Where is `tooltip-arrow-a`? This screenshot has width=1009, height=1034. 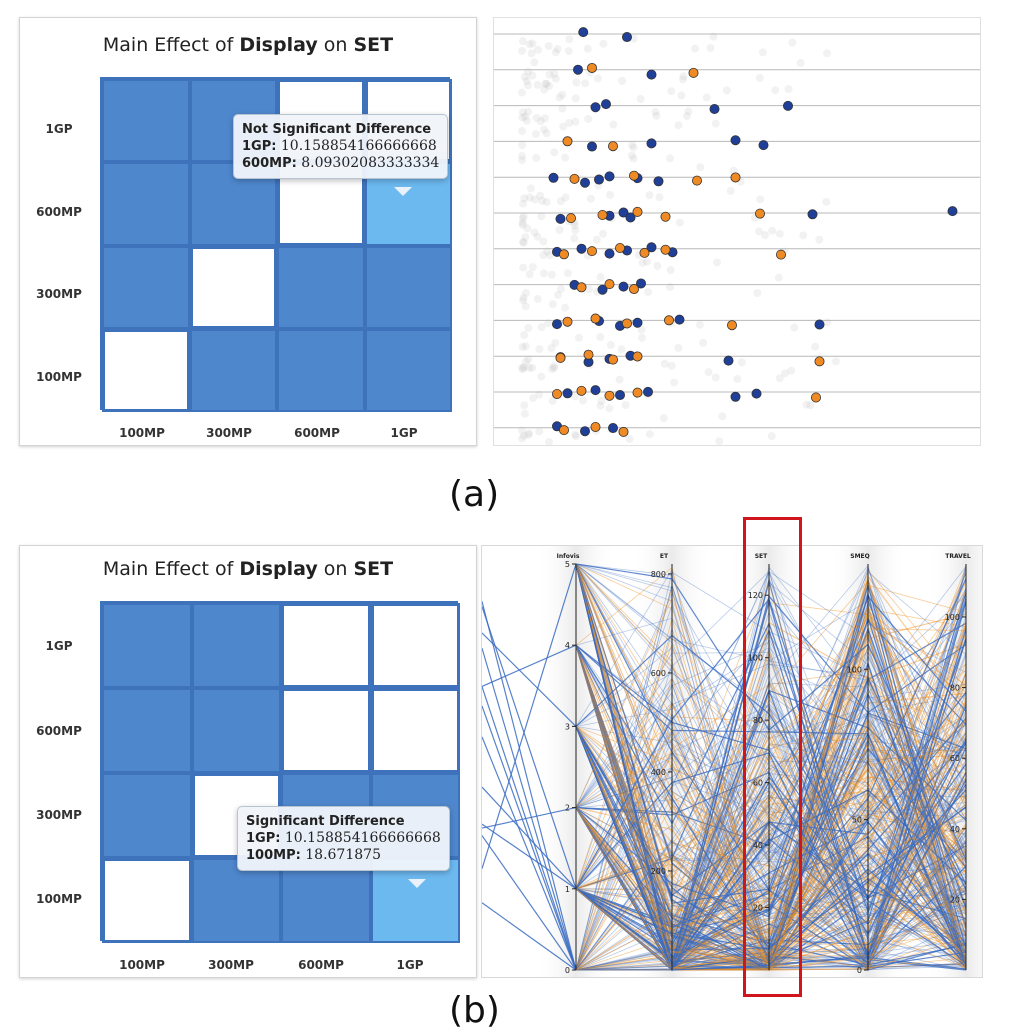 tooltip-arrow-a is located at coordinates (403, 191).